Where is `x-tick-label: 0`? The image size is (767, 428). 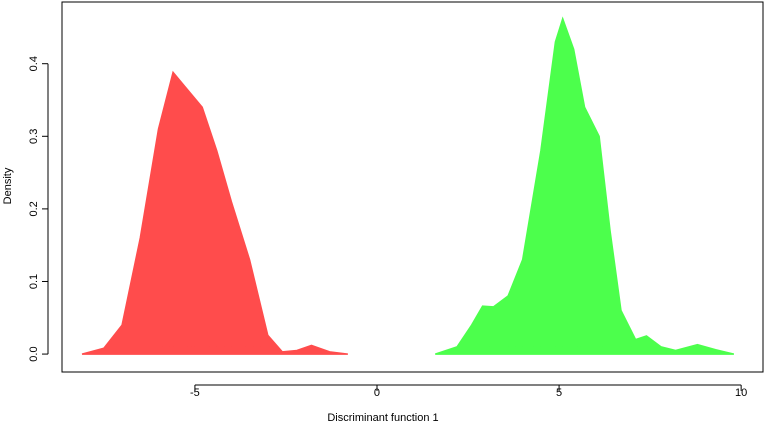 x-tick-label: 0 is located at coordinates (377, 393).